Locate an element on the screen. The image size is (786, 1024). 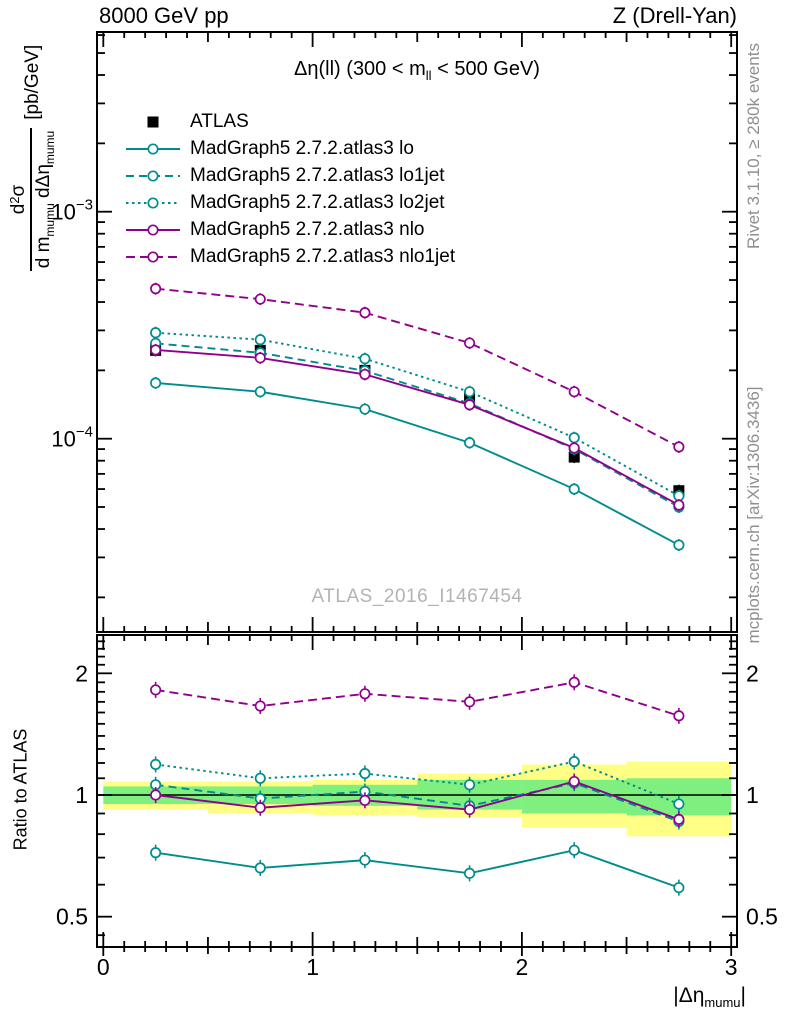
plot-title: Δη(ll) (300 < mll < 500 GeV) is located at coordinates (417, 70).